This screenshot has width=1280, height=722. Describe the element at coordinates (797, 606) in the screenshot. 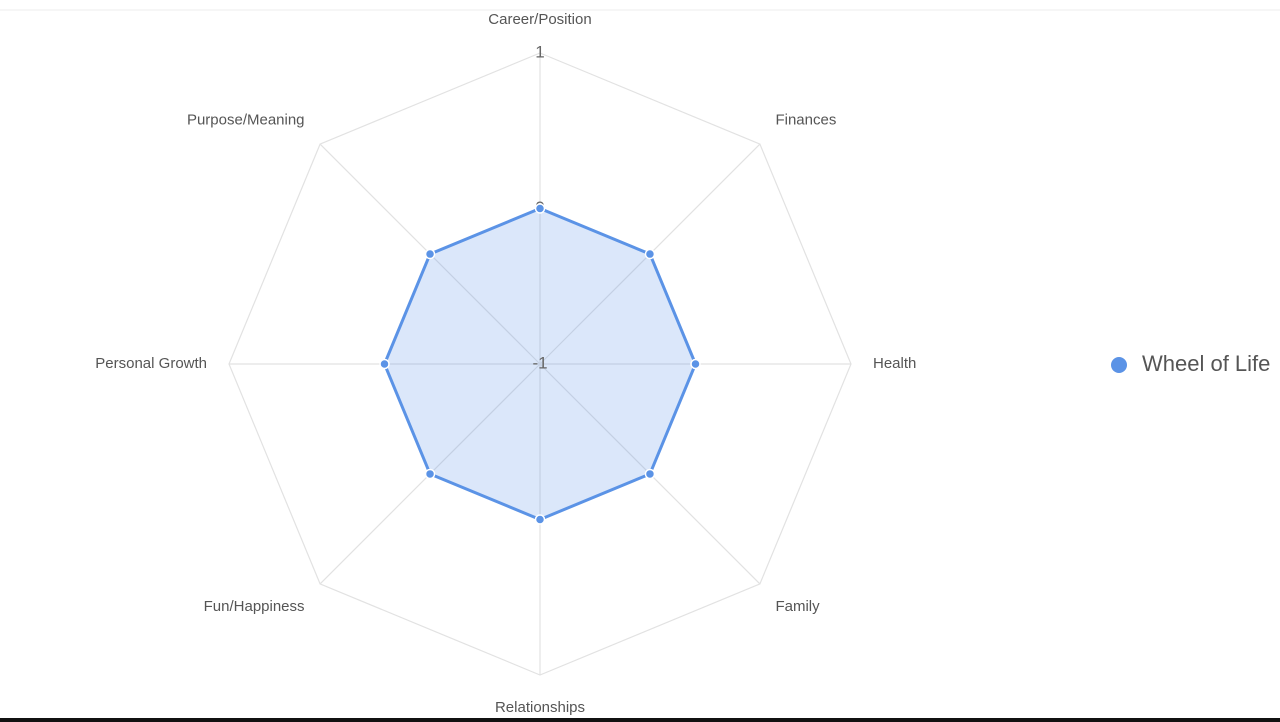

I see `axis-label: Family` at that location.